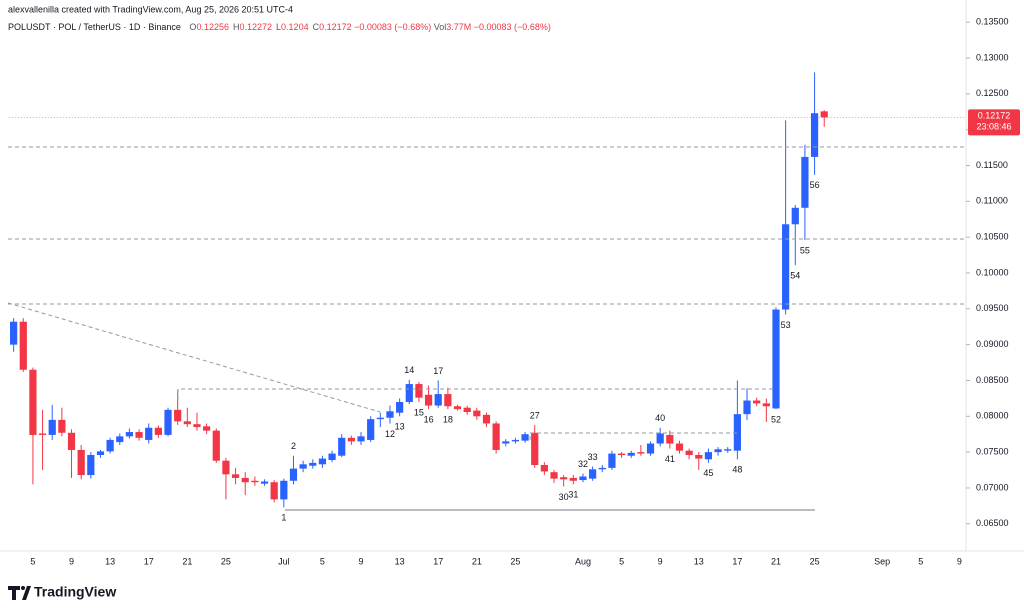 The width and height of the screenshot is (1024, 612). What do you see at coordinates (992, 523) in the screenshot?
I see `y-tick-label: 0.06500` at bounding box center [992, 523].